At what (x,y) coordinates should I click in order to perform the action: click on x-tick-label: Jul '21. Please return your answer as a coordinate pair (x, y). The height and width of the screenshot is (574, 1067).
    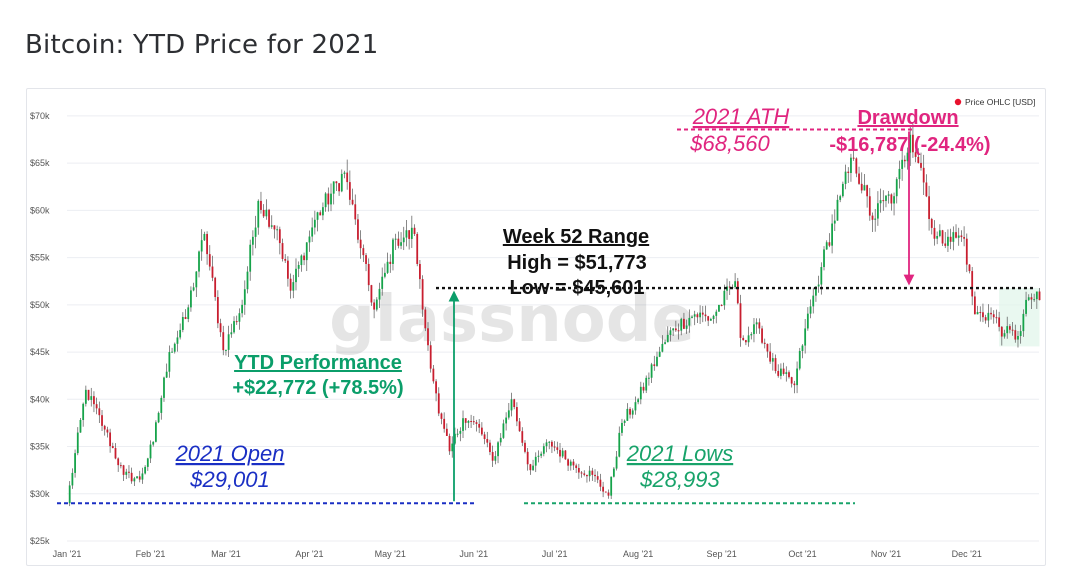
    Looking at the image, I should click on (555, 554).